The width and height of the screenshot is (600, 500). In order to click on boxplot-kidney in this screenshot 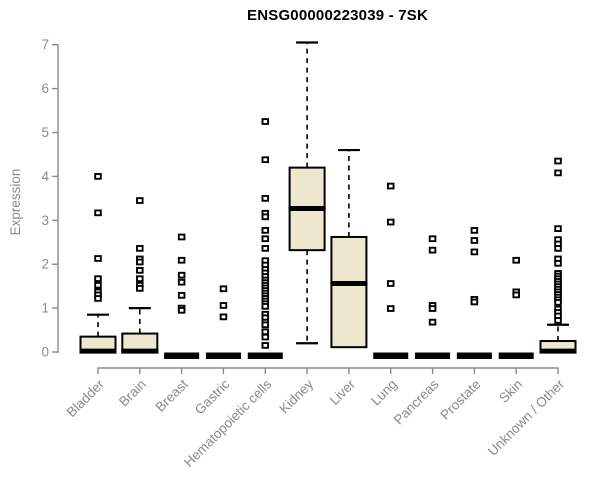, I will do `click(307, 193)`.